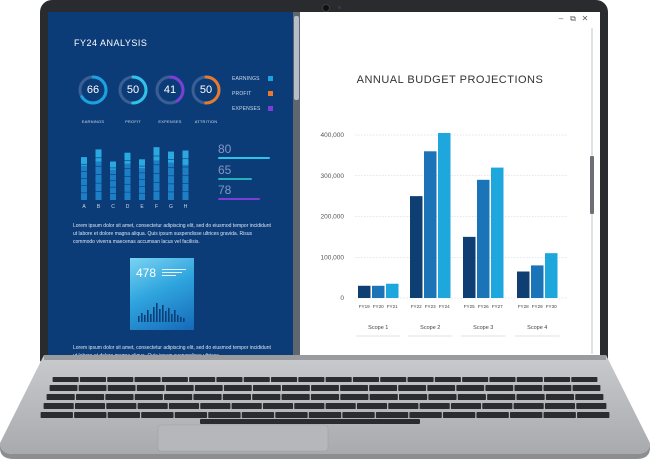  Describe the element at coordinates (246, 79) in the screenshot. I see `legend-label: EARNINGS` at that location.